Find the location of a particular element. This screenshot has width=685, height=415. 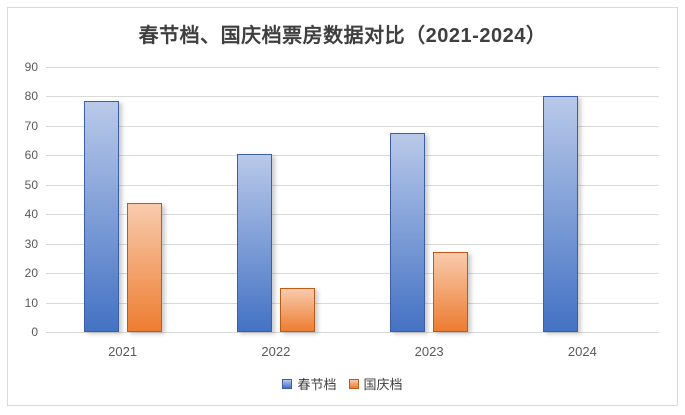

bar-2022-春节档 is located at coordinates (254, 243).